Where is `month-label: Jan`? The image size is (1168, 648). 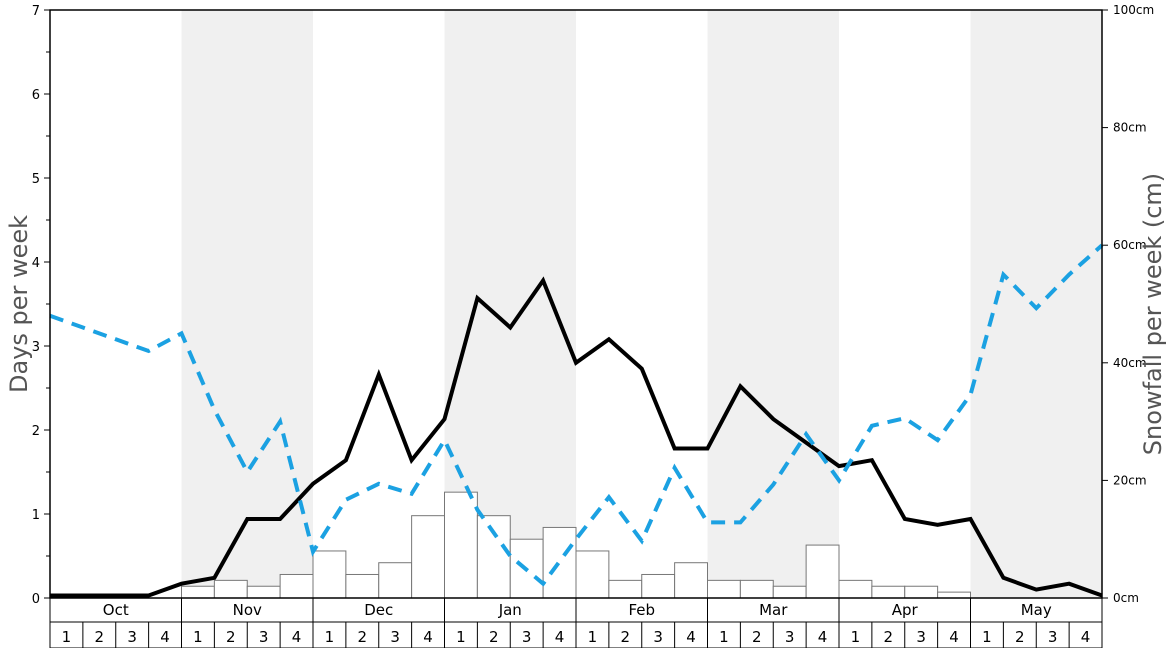 month-label: Jan is located at coordinates (510, 610).